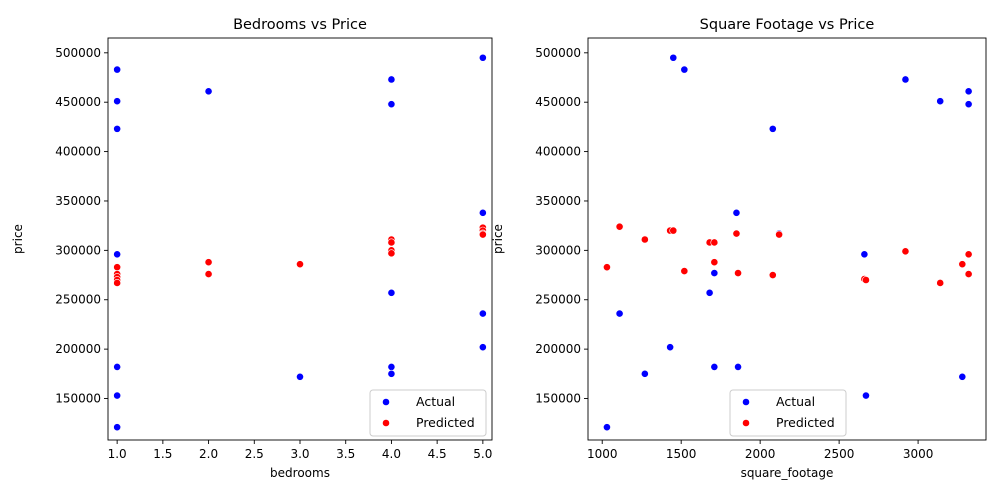 Image resolution: width=1000 pixels, height=500 pixels. I want to click on x-tick-label: 2500, so click(839, 454).